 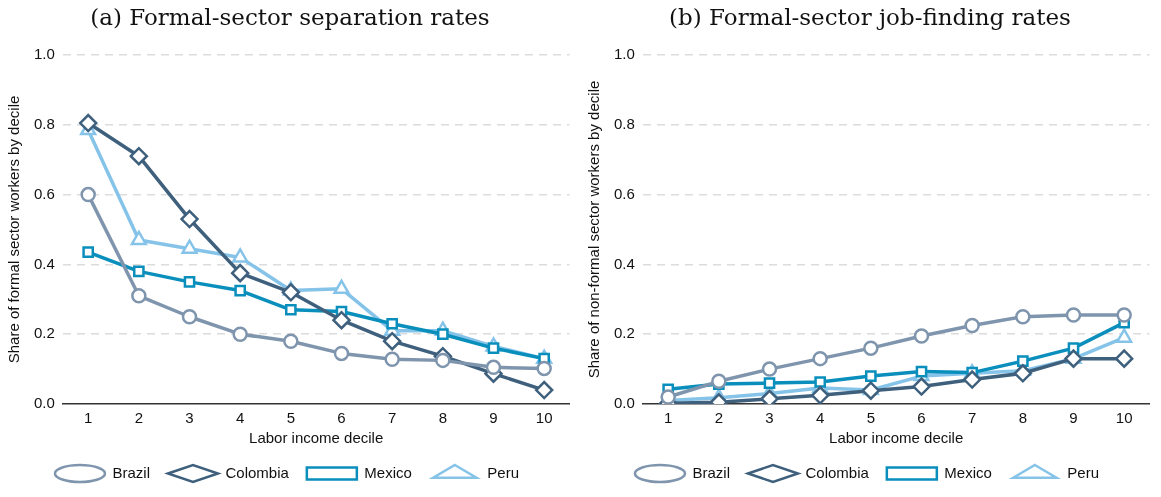 What do you see at coordinates (14, 229) in the screenshot?
I see `y-axis-title: Share of formal sector workers by decile` at bounding box center [14, 229].